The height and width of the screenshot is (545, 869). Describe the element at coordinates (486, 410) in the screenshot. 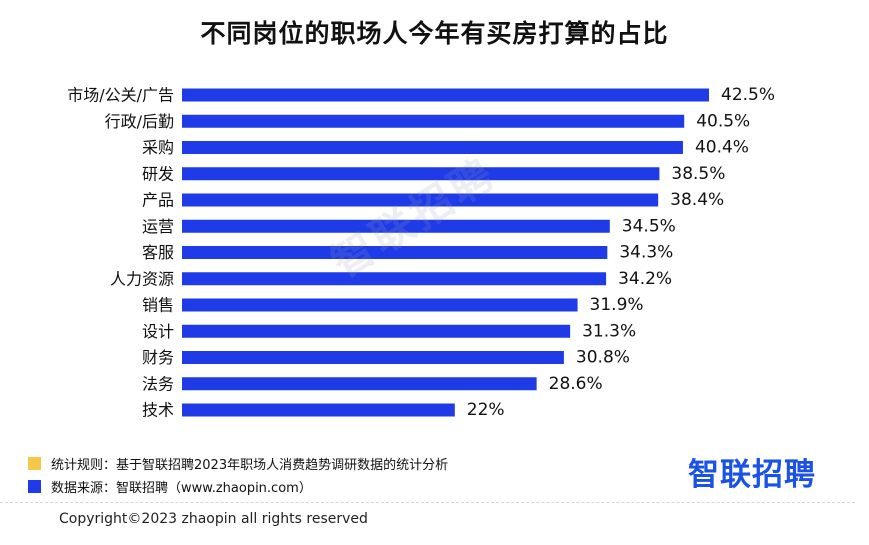

I see `value-label: 22%` at that location.